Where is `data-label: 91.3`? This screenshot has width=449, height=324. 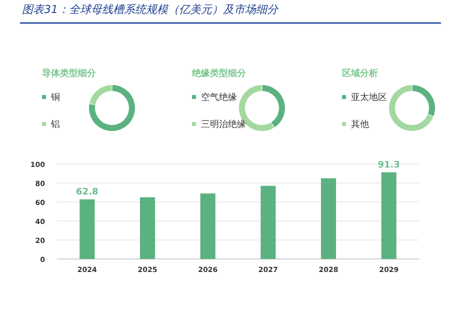 data-label: 91.3 is located at coordinates (389, 165).